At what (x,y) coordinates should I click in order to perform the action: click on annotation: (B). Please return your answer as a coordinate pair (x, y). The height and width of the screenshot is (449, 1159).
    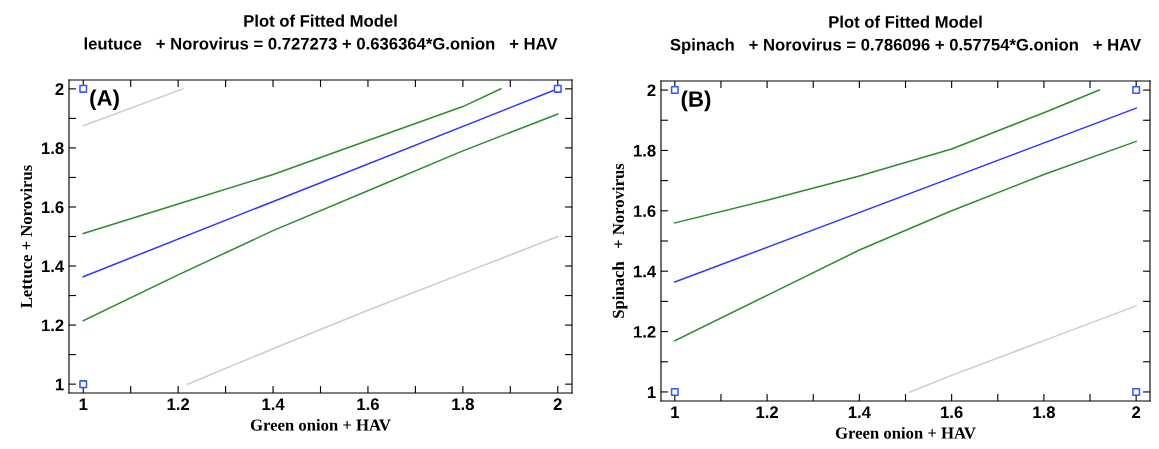
    Looking at the image, I should click on (696, 101).